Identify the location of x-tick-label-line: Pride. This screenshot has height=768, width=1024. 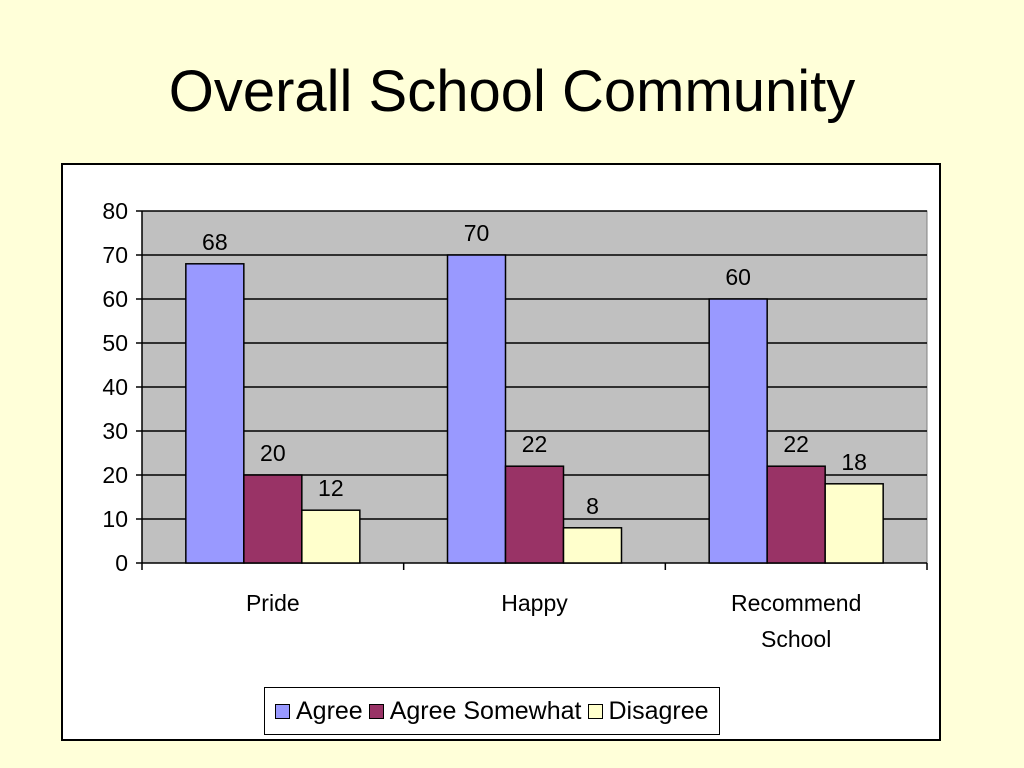
(273, 603).